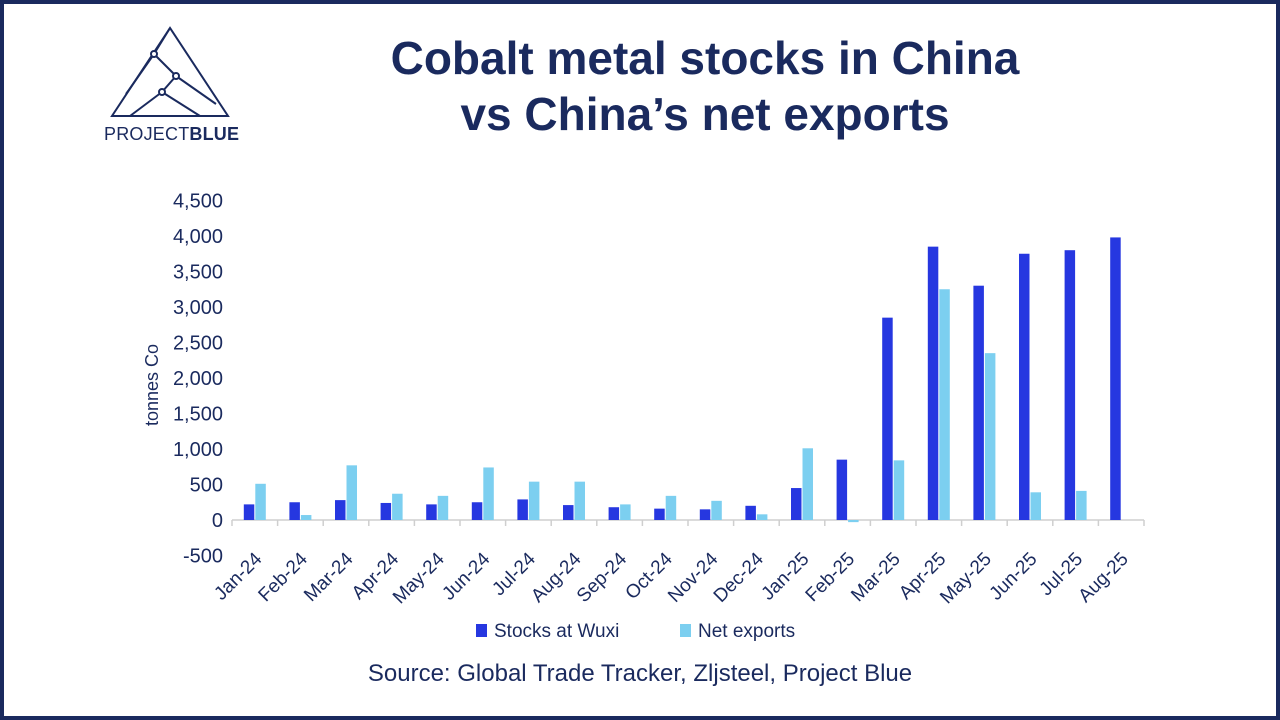  I want to click on y-tick-label: 4,500, so click(198, 202).